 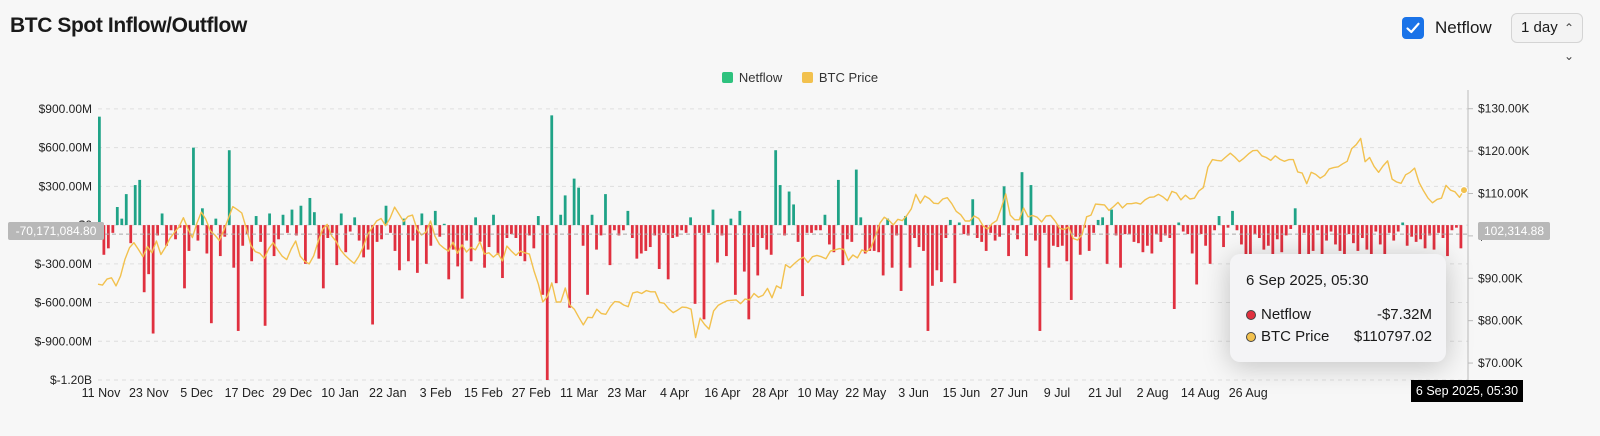 I want to click on checkmark-icon, so click(x=1413, y=28).